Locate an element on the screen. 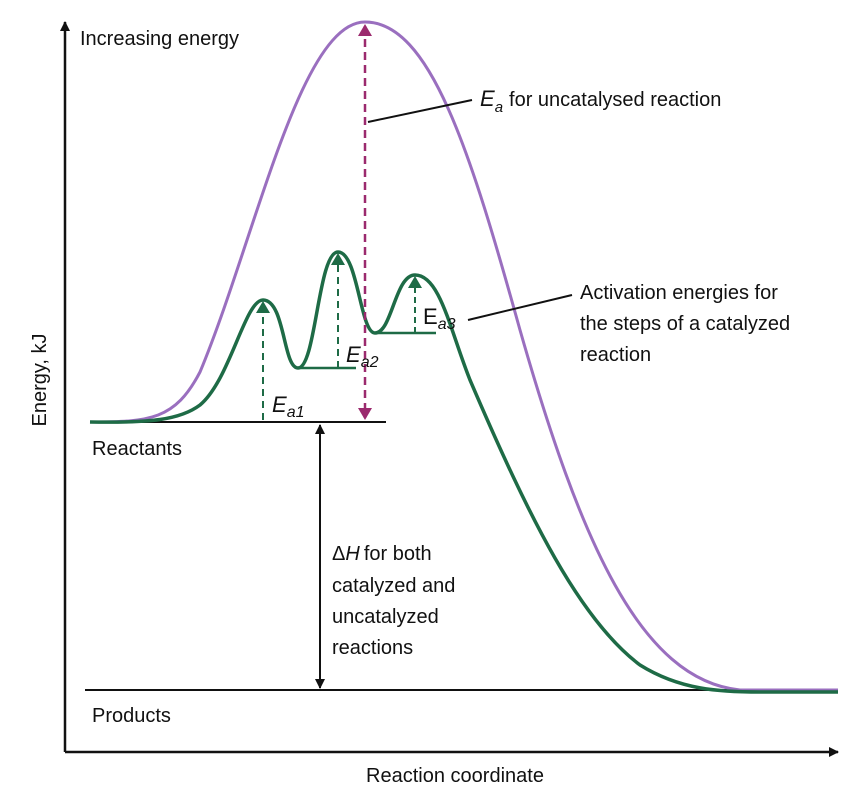  delta-h-line: ΔH for both is located at coordinates (382, 554).